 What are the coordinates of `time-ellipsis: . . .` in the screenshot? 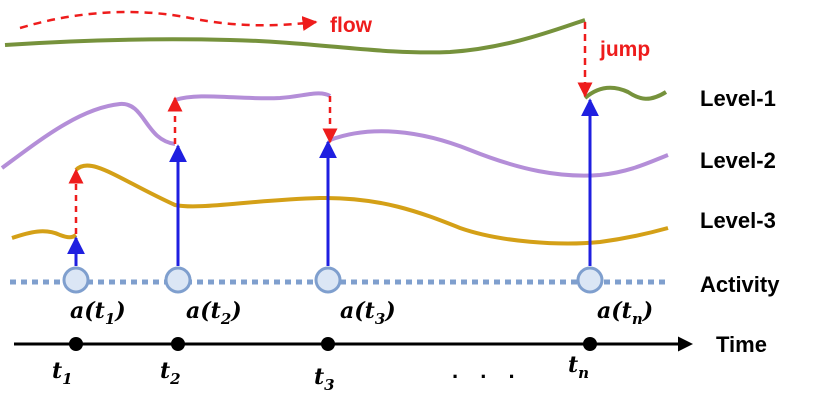 It's located at (487, 370).